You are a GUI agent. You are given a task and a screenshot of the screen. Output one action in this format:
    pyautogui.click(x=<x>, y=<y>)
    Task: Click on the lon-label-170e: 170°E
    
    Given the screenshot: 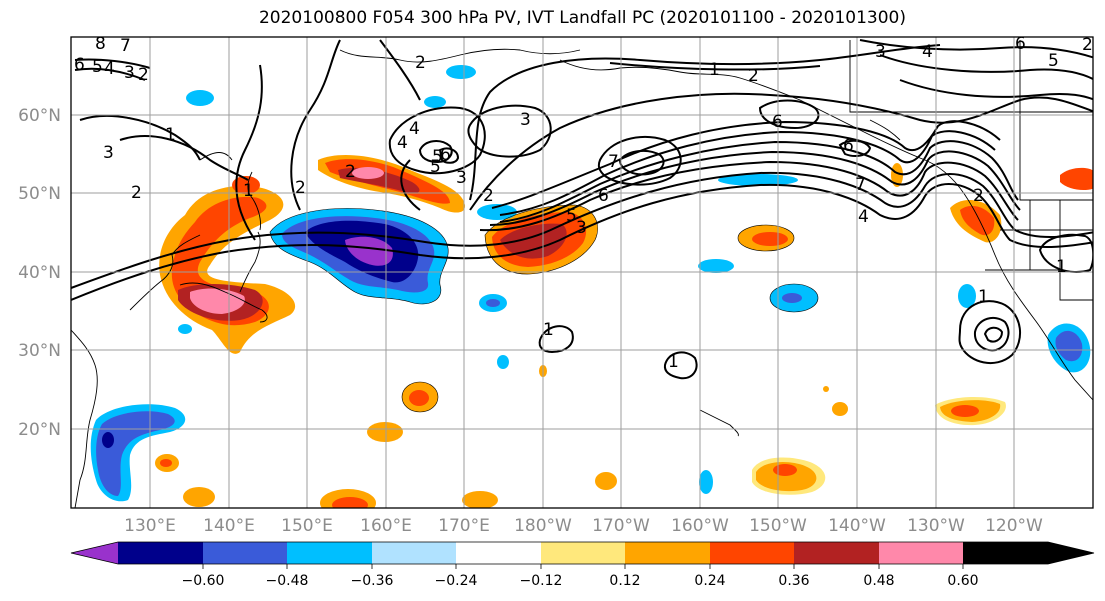 What is the action you would take?
    pyautogui.click(x=464, y=526)
    